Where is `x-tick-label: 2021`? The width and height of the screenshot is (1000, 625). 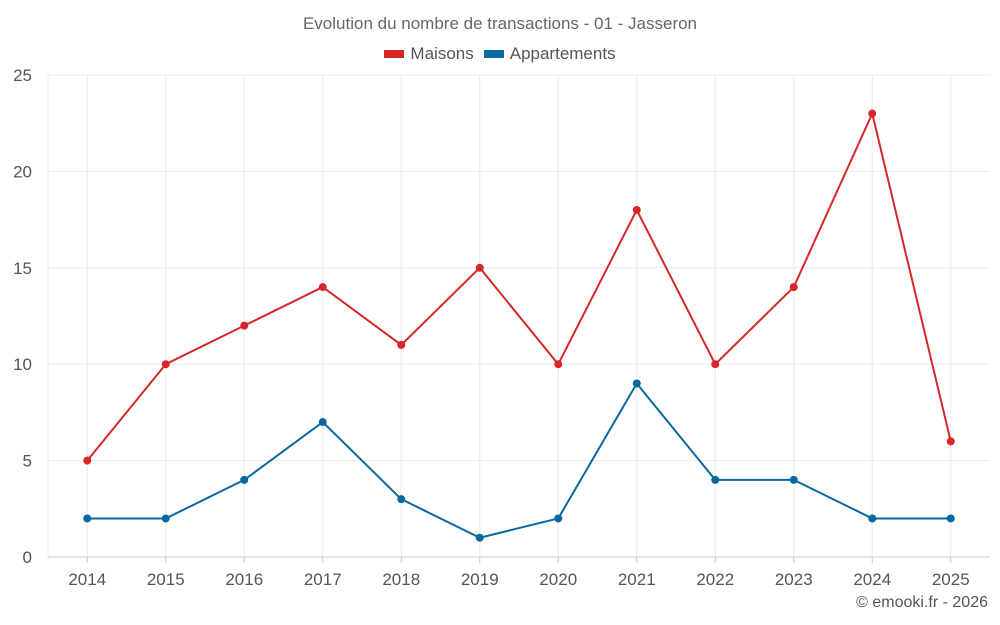
x-tick-label: 2021 is located at coordinates (637, 579).